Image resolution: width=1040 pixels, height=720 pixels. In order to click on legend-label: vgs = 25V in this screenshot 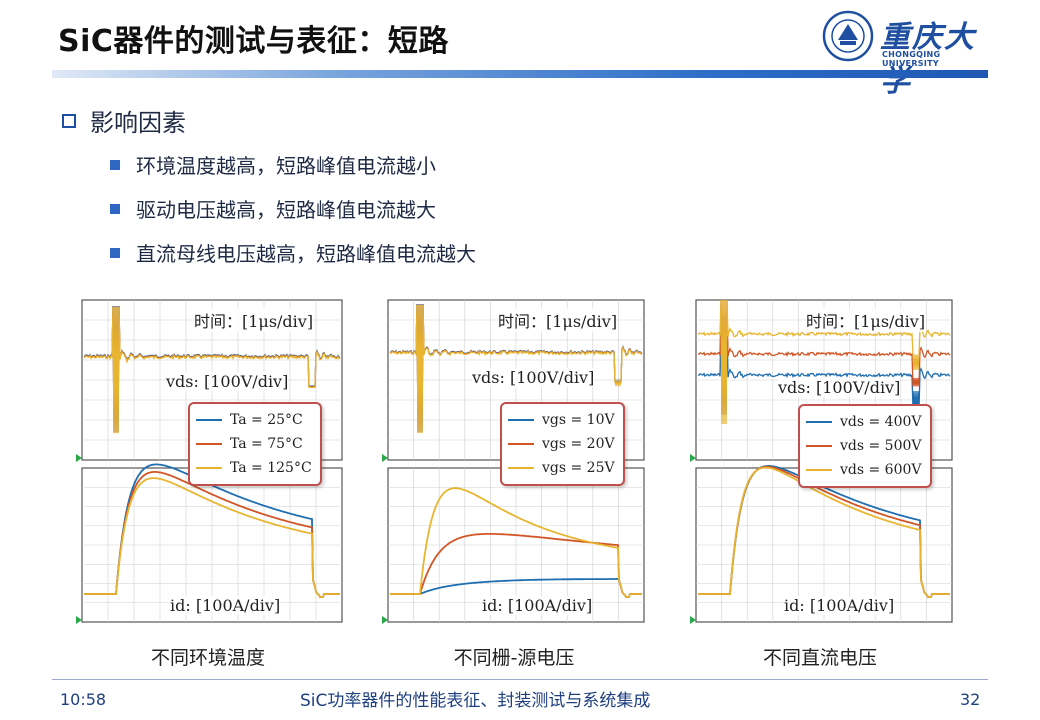, I will do `click(578, 468)`.